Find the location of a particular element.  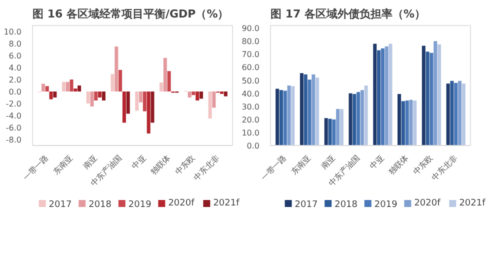

chart-title: 图 16 各区域经常项目平衡/GDP（%） is located at coordinates (130, 14).